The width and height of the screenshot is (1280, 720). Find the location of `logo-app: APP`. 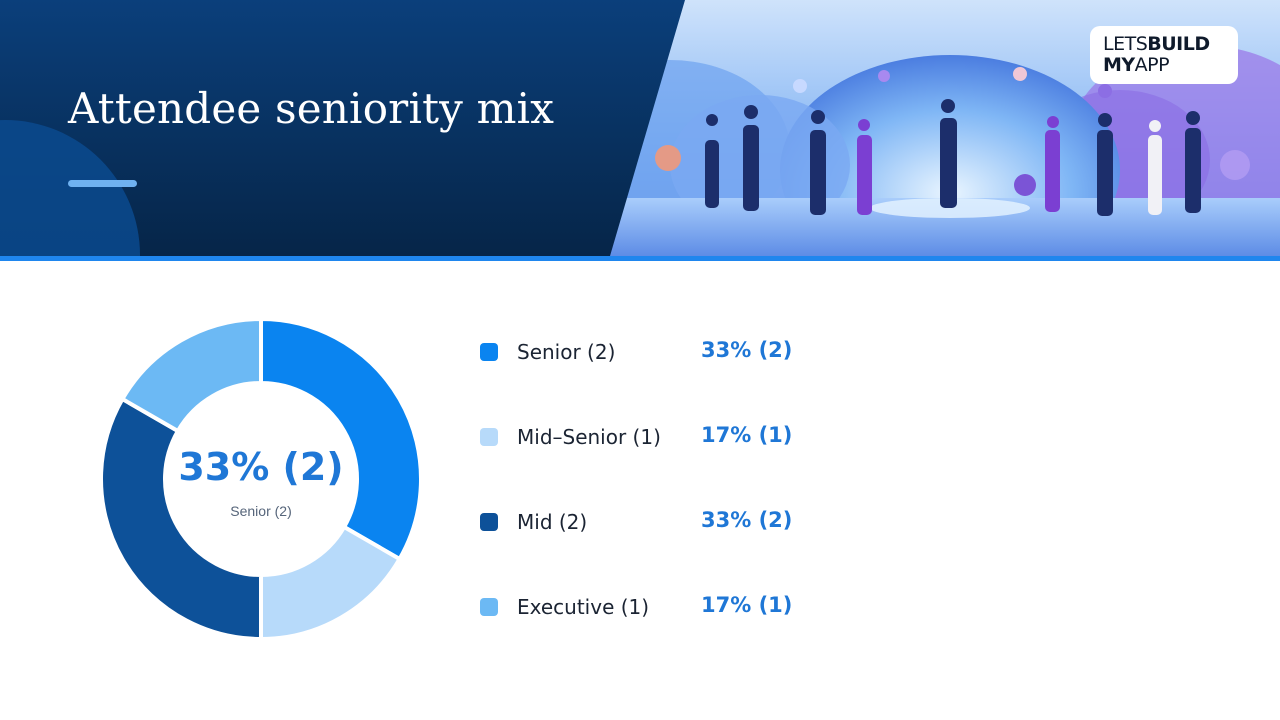

logo-app: APP is located at coordinates (1152, 65).